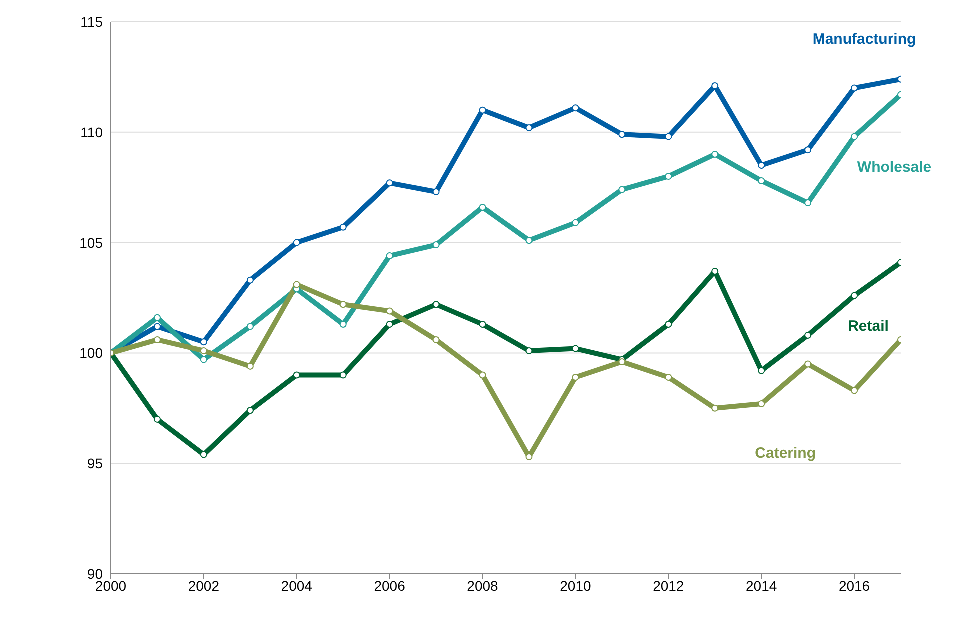  Describe the element at coordinates (92, 242) in the screenshot. I see `y-tick-label: 105` at that location.